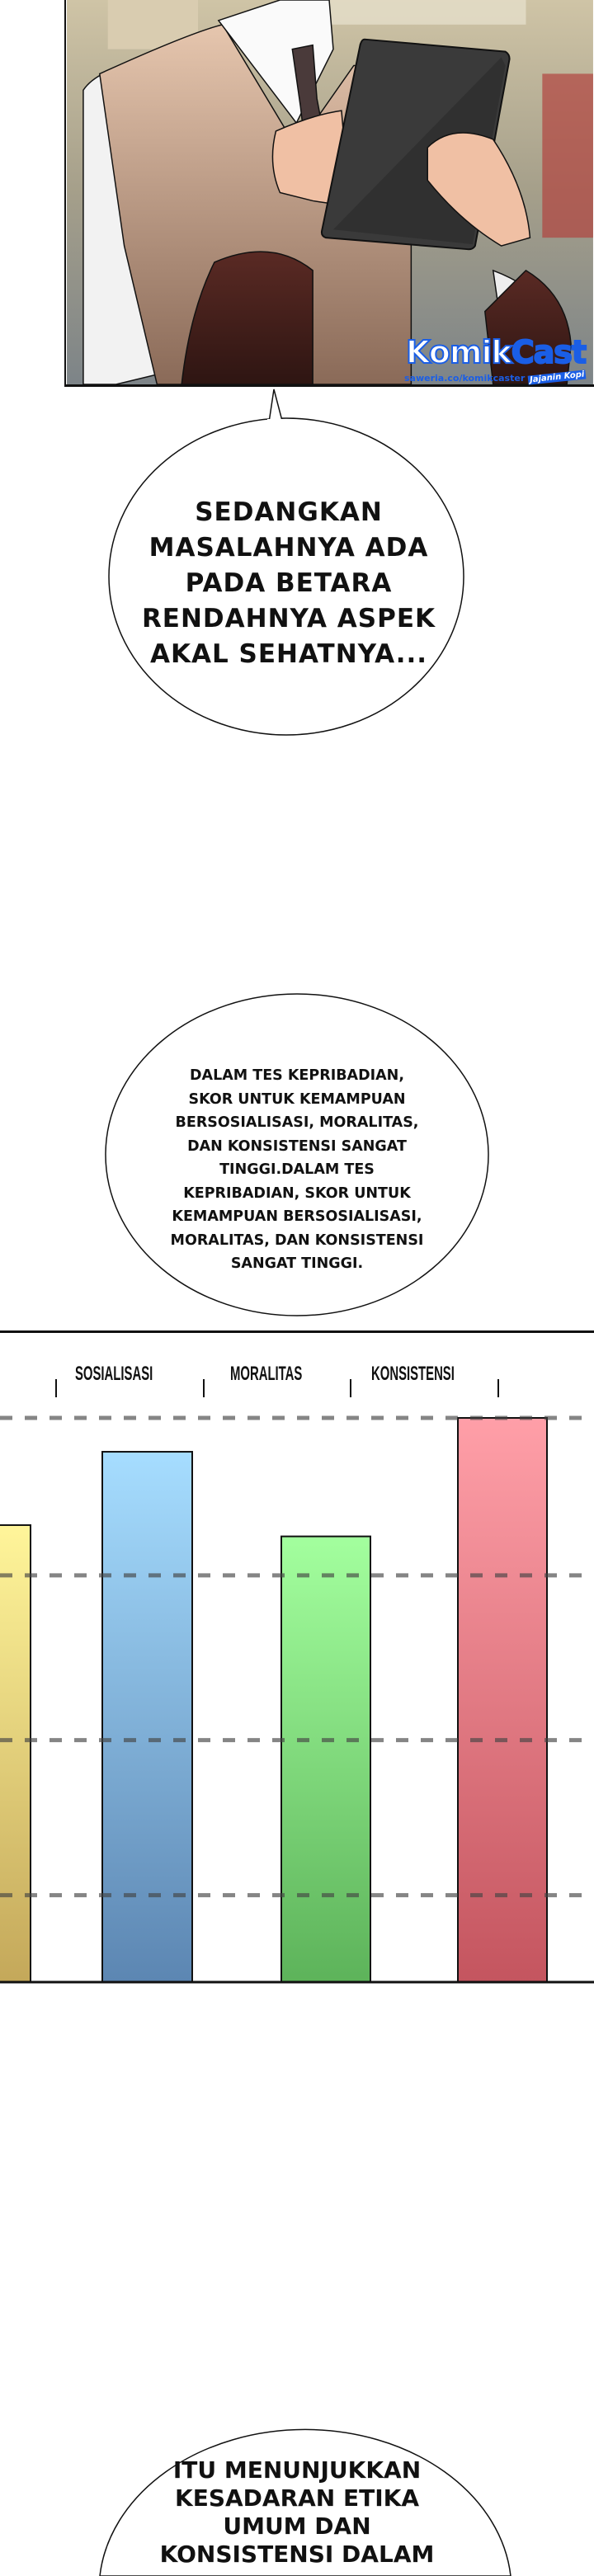 The width and height of the screenshot is (594, 2576). What do you see at coordinates (297, 1331) in the screenshot?
I see `chart-panel-border` at bounding box center [297, 1331].